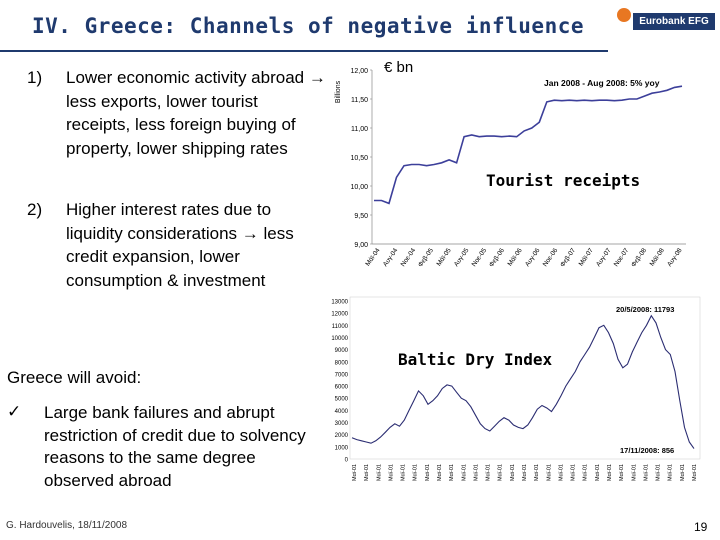 This screenshot has height=540, width=720. I want to click on y-tick-label: 10000, so click(339, 339).